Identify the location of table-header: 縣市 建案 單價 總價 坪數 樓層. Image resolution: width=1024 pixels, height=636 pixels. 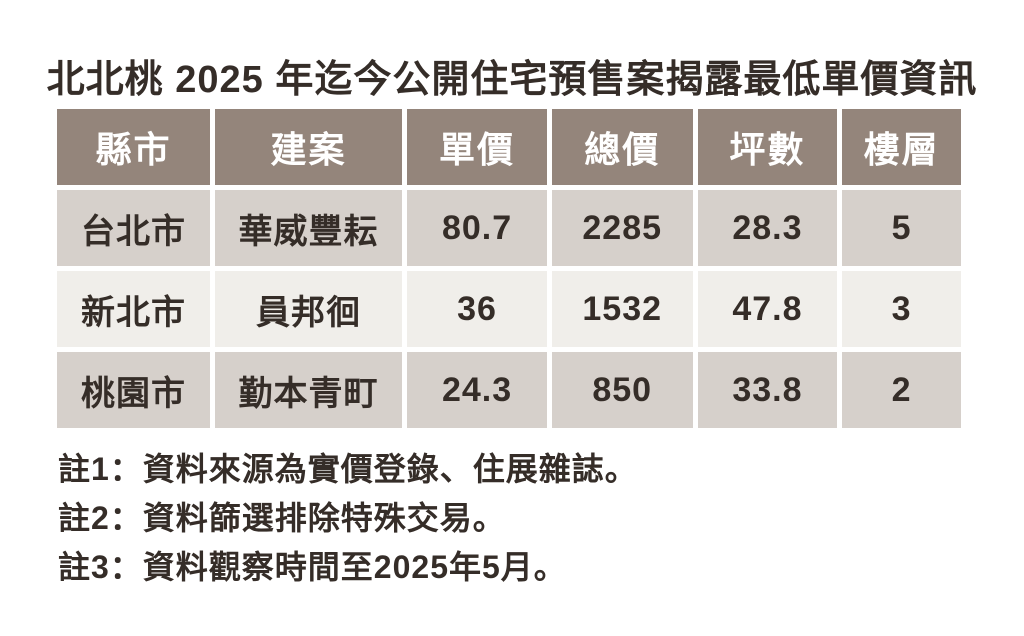
(509, 147).